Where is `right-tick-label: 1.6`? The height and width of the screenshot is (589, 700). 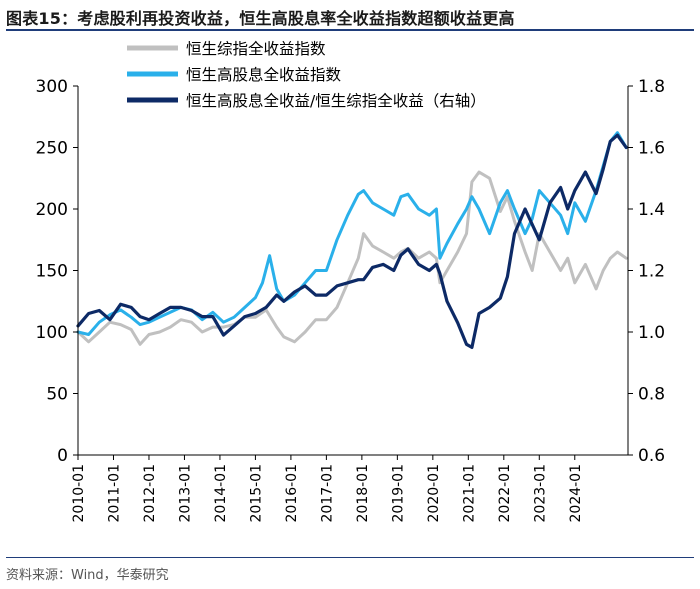
right-tick-label: 1.6 is located at coordinates (651, 149).